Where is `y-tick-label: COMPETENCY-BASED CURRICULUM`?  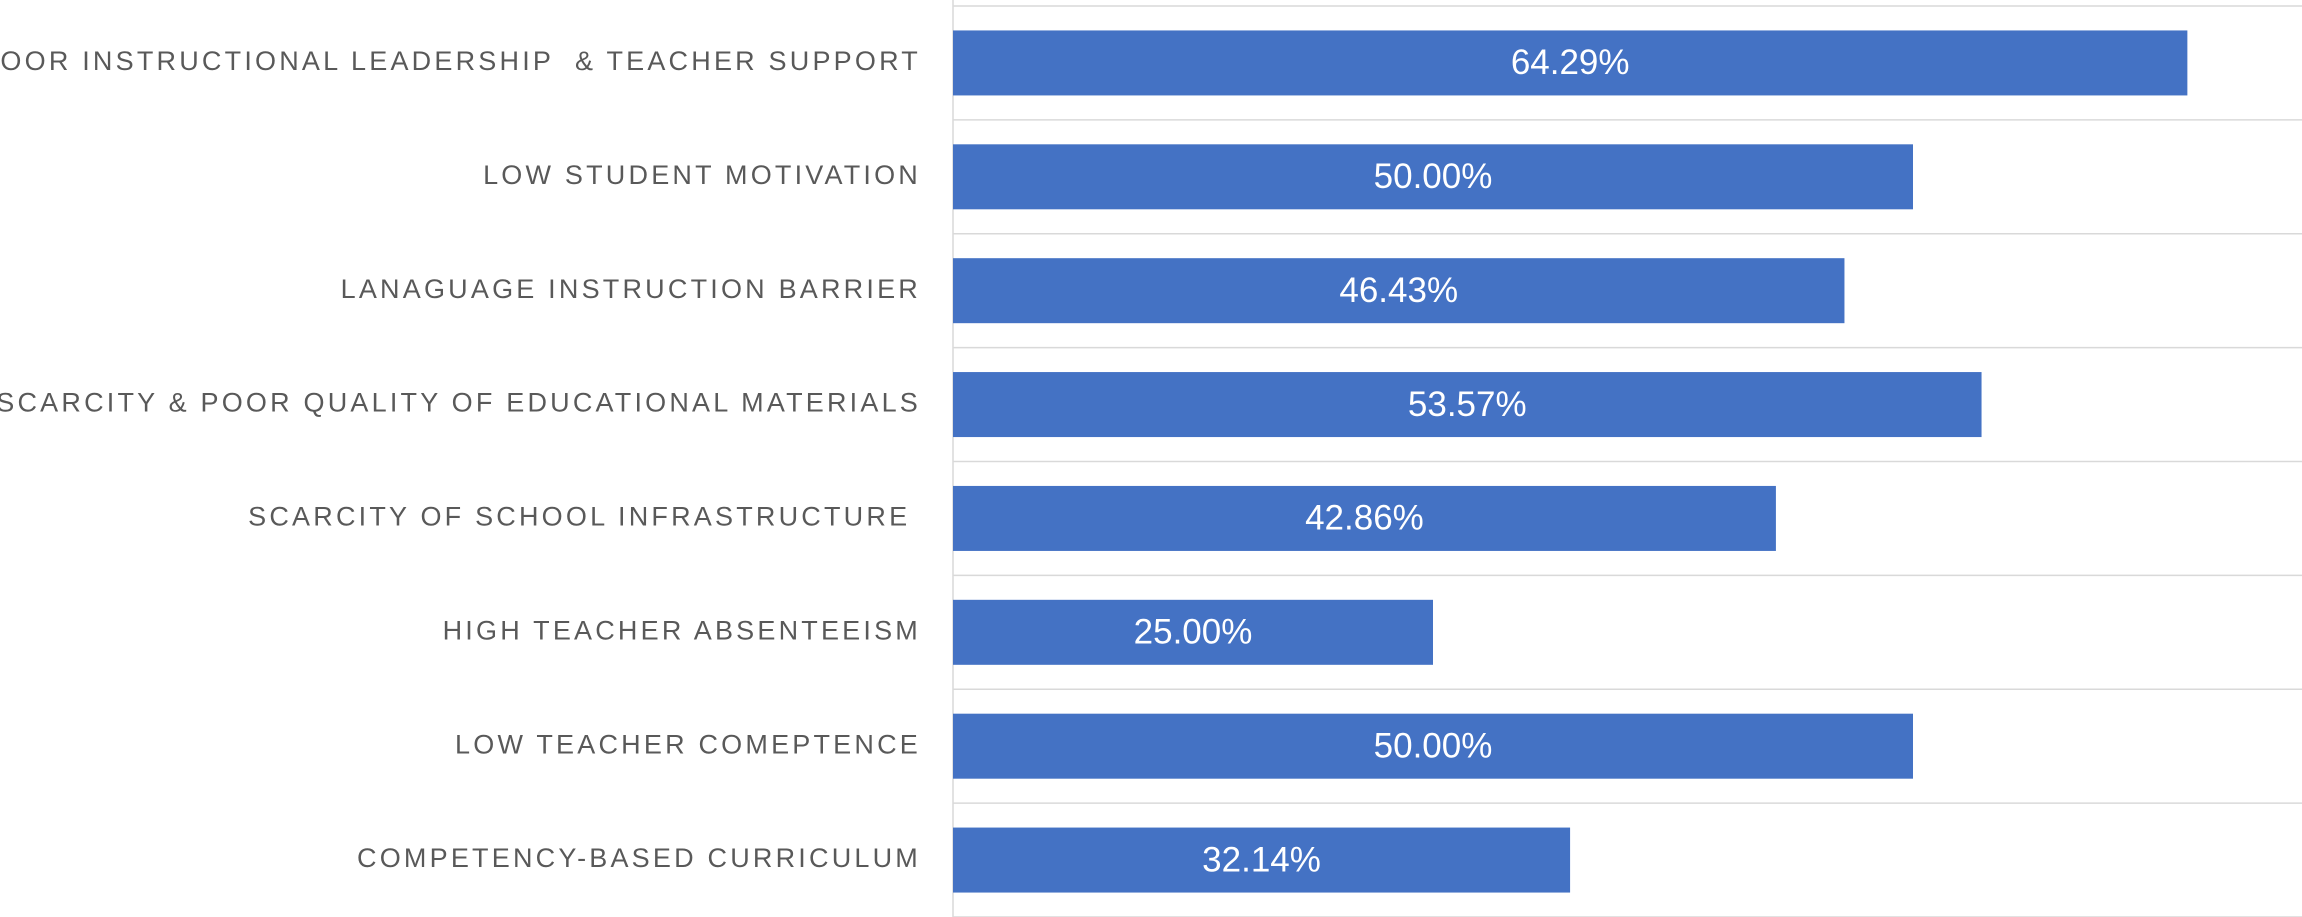
y-tick-label: COMPETENCY-BASED CURRICULUM is located at coordinates (639, 858).